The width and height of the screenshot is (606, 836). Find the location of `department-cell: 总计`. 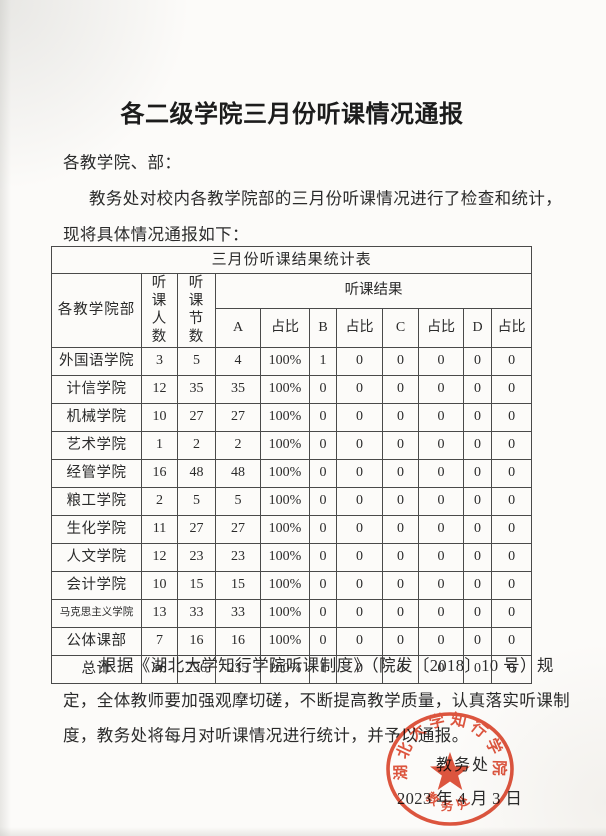

department-cell: 总计 is located at coordinates (96, 669).